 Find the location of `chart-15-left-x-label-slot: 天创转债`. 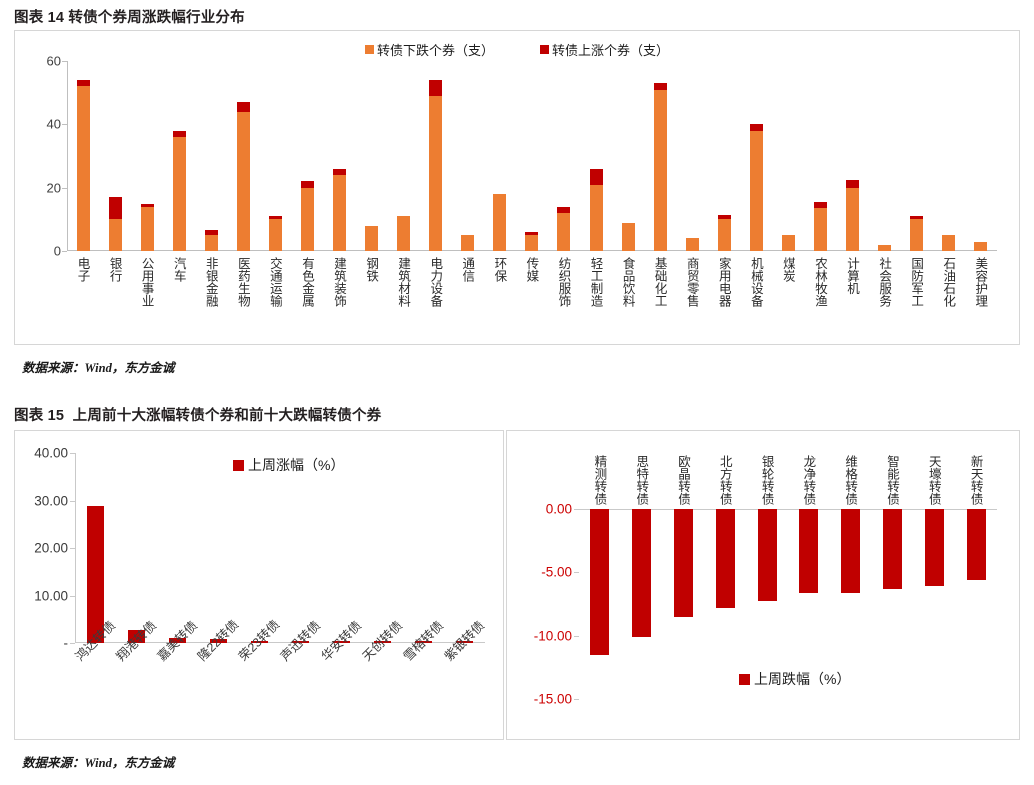

chart-15-left-x-label-slot: 天创转债 is located at coordinates (381, 675).